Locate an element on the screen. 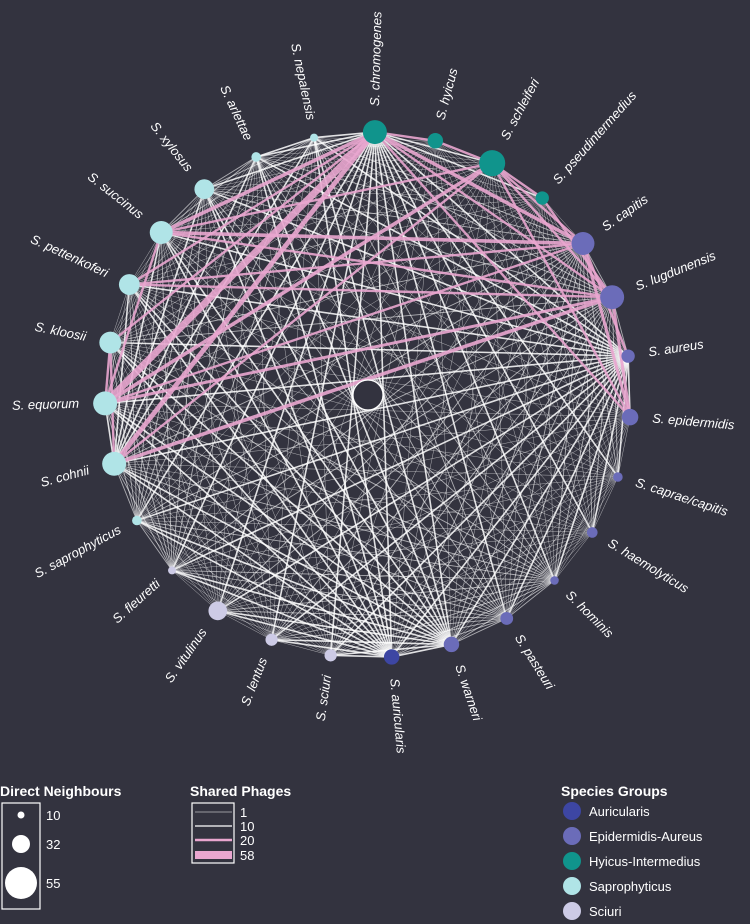  shared-phage-edge-s-epidermidis-s-schleiferi is located at coordinates (561, 290).